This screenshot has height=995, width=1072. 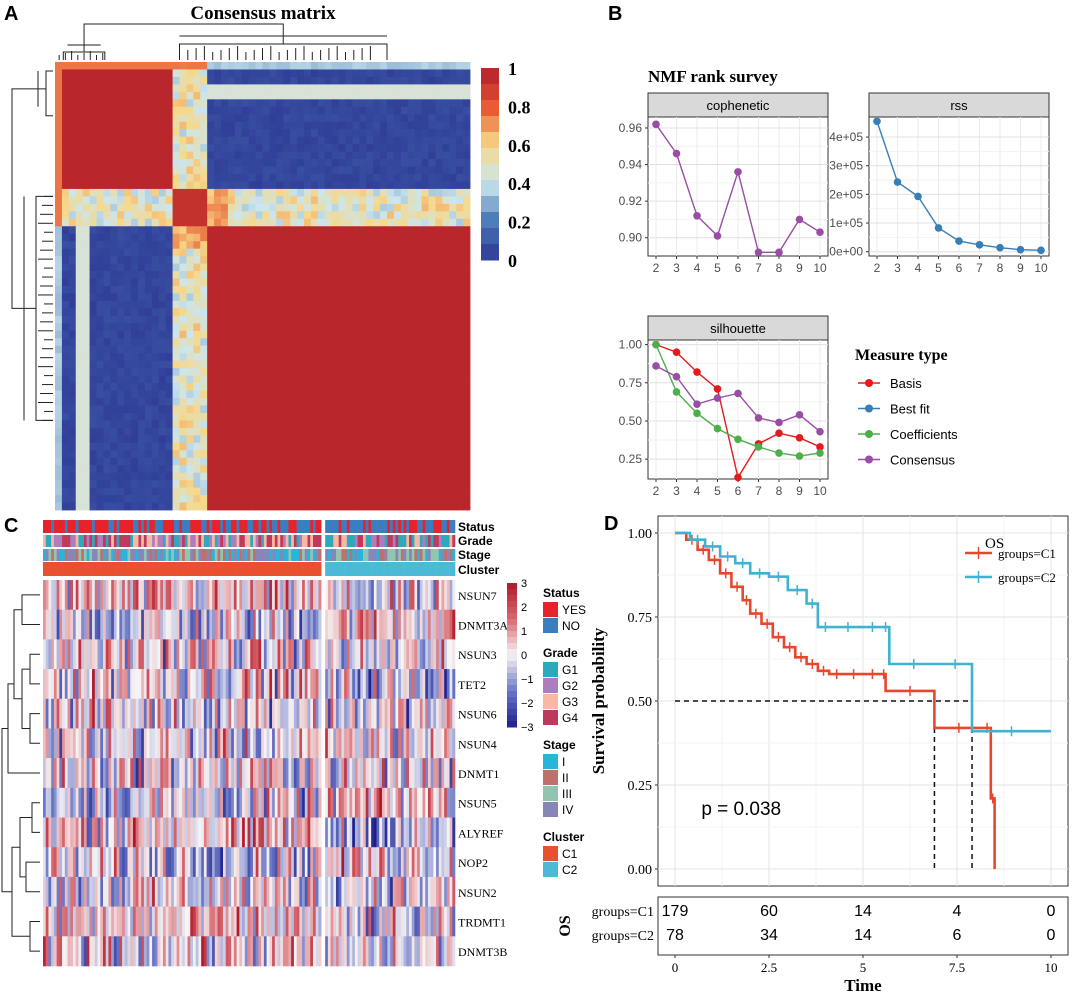 What do you see at coordinates (697, 215) in the screenshot?
I see `data-point-consensus` at bounding box center [697, 215].